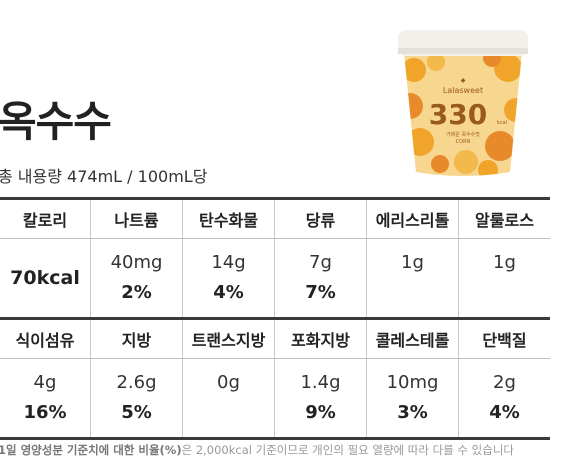  I want to click on value-cell-protein: 2g 4%, so click(504, 398).